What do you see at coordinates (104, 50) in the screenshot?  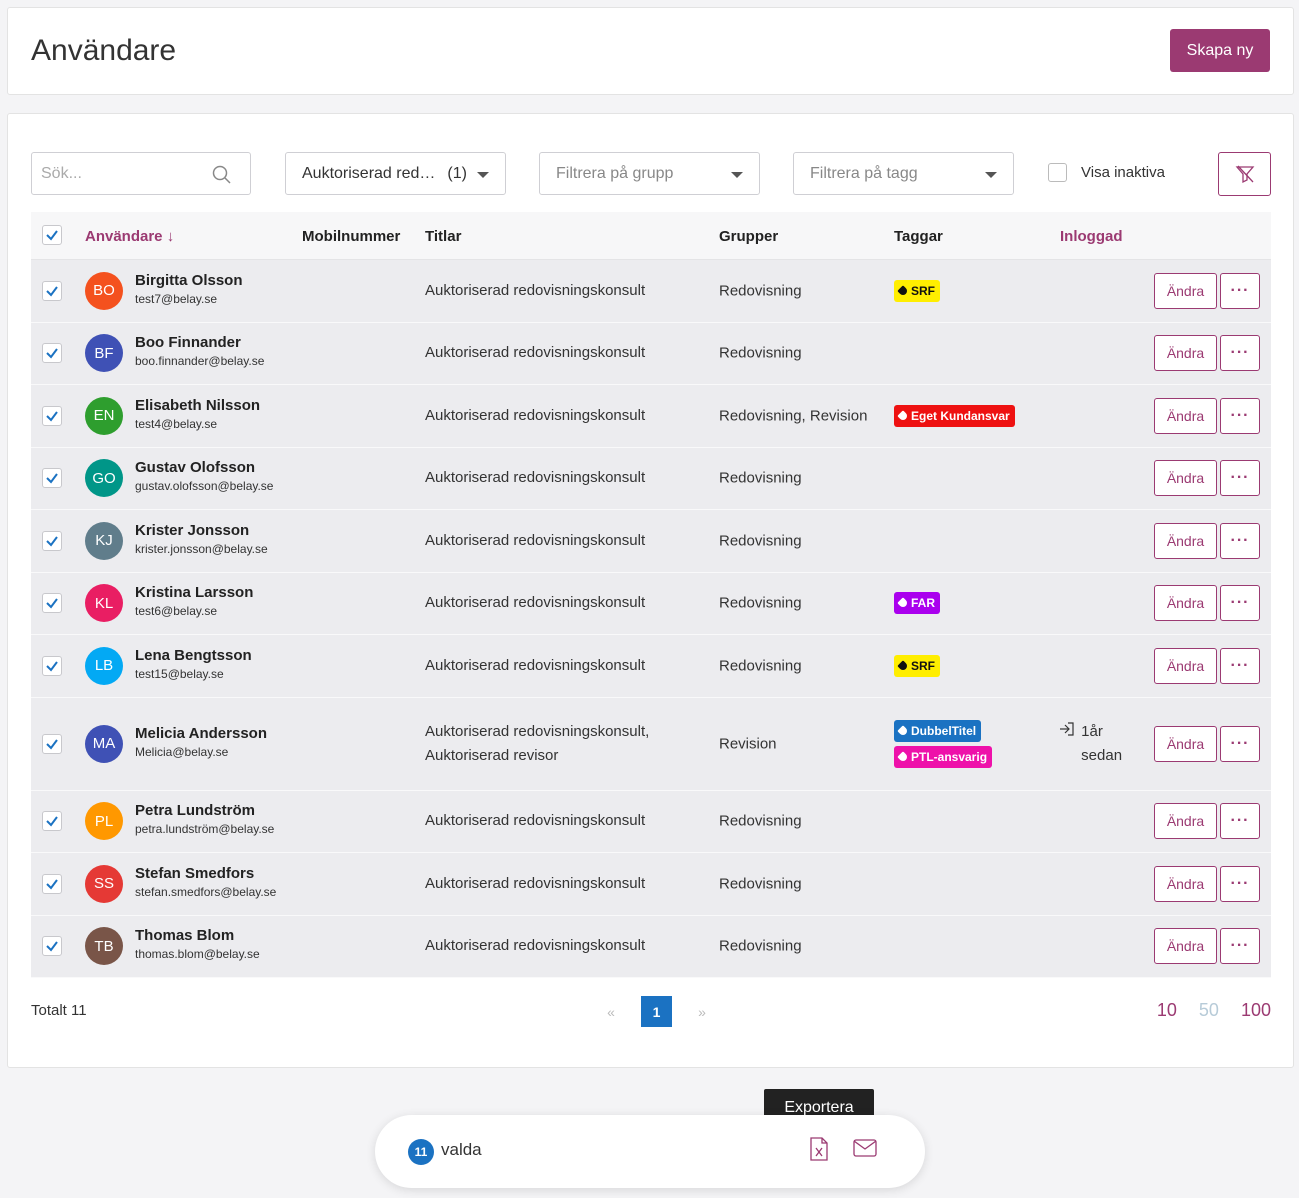 I see `page-title: Användare` at bounding box center [104, 50].